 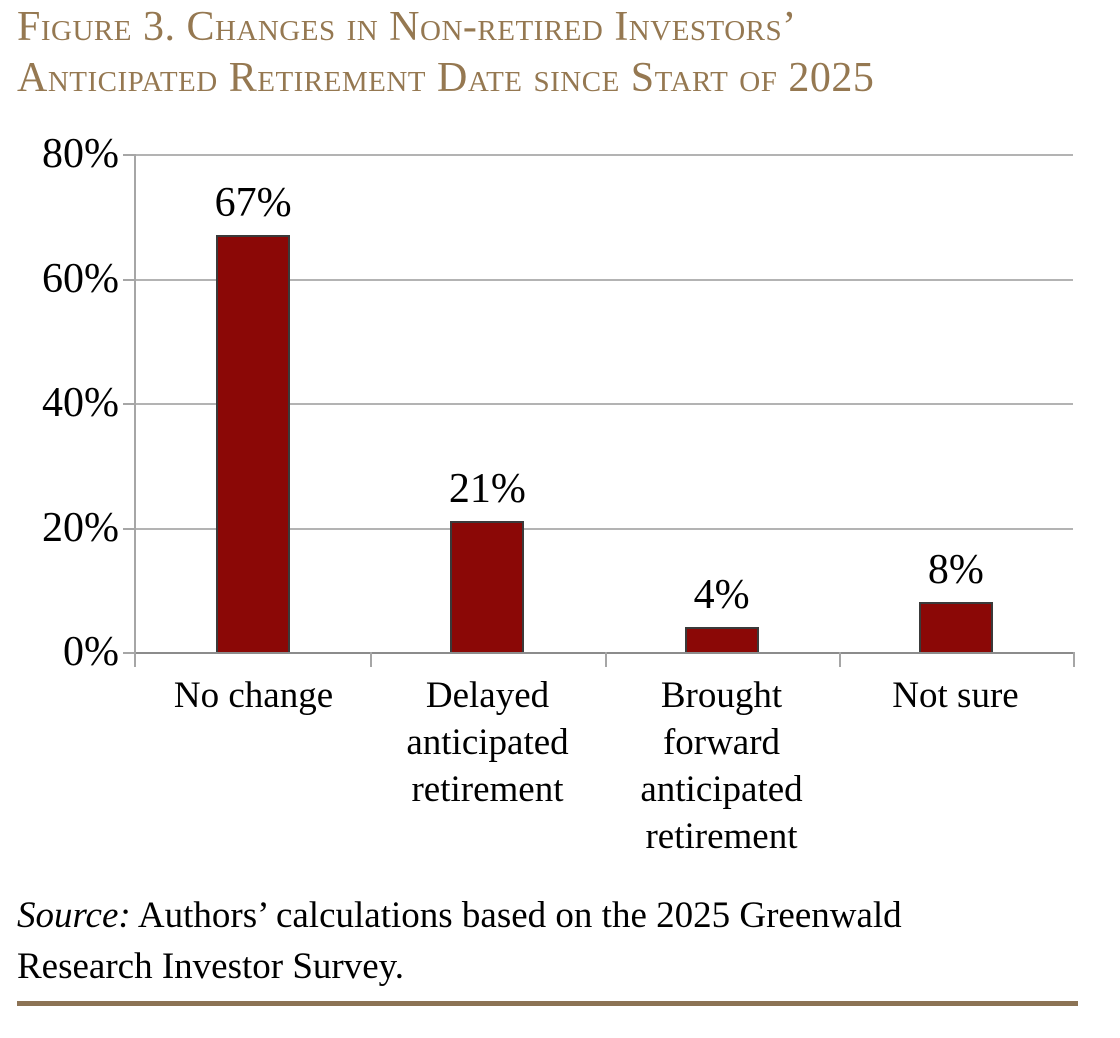 What do you see at coordinates (604, 528) in the screenshot?
I see `gridline-20pct` at bounding box center [604, 528].